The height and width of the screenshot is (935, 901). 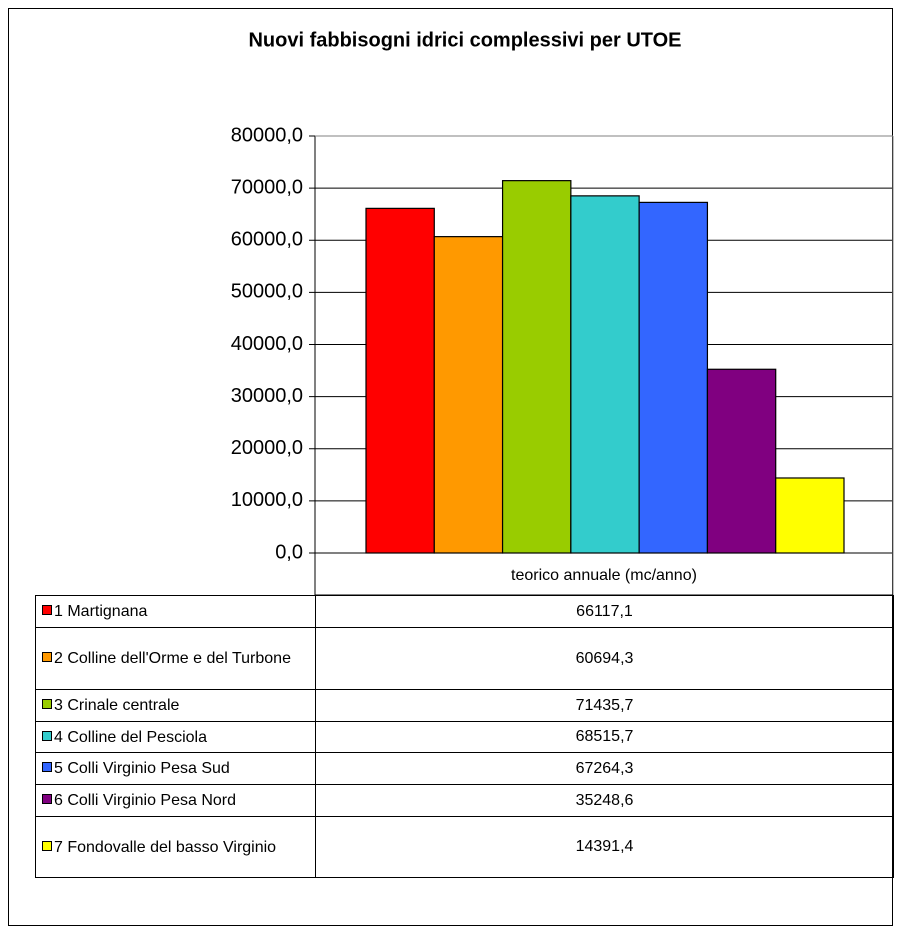 I want to click on legend-label: 1 Martignana, so click(x=101, y=611).